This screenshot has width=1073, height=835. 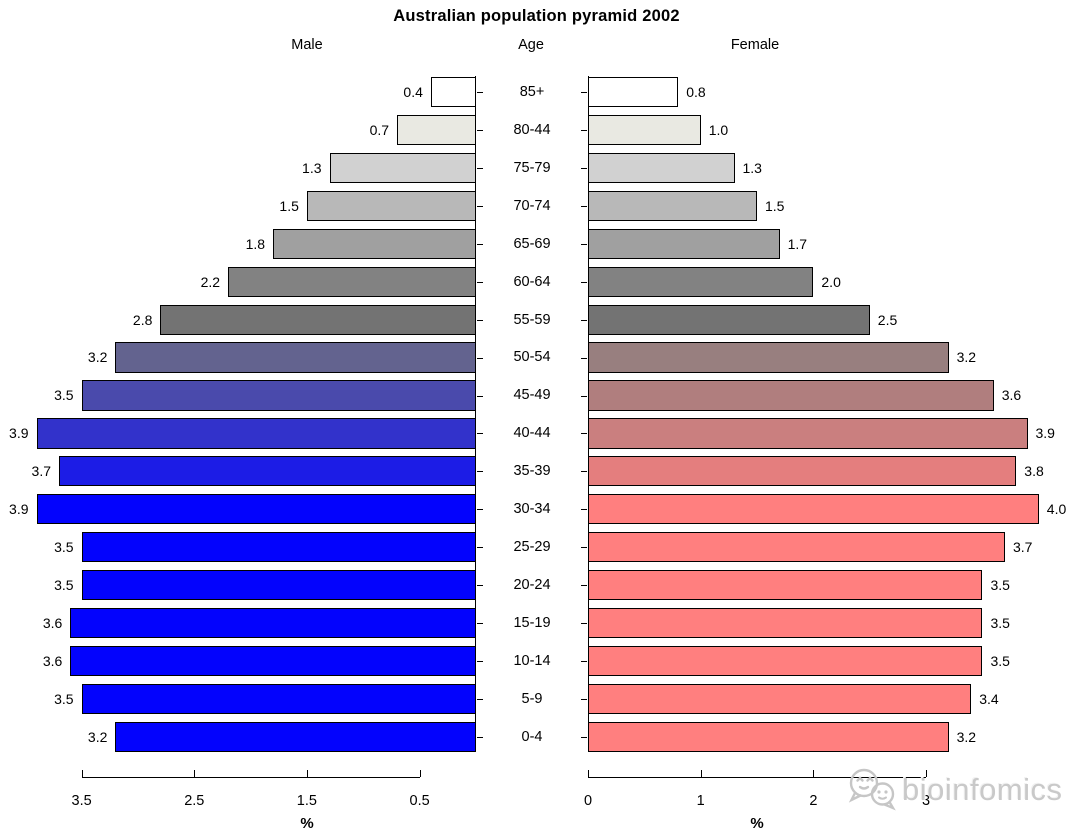 I want to click on female-value-label: 0.8, so click(x=696, y=92).